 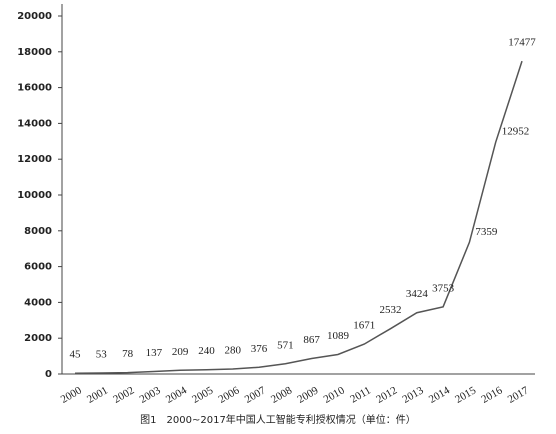 What do you see at coordinates (233, 351) in the screenshot?
I see `data-label: 280` at bounding box center [233, 351].